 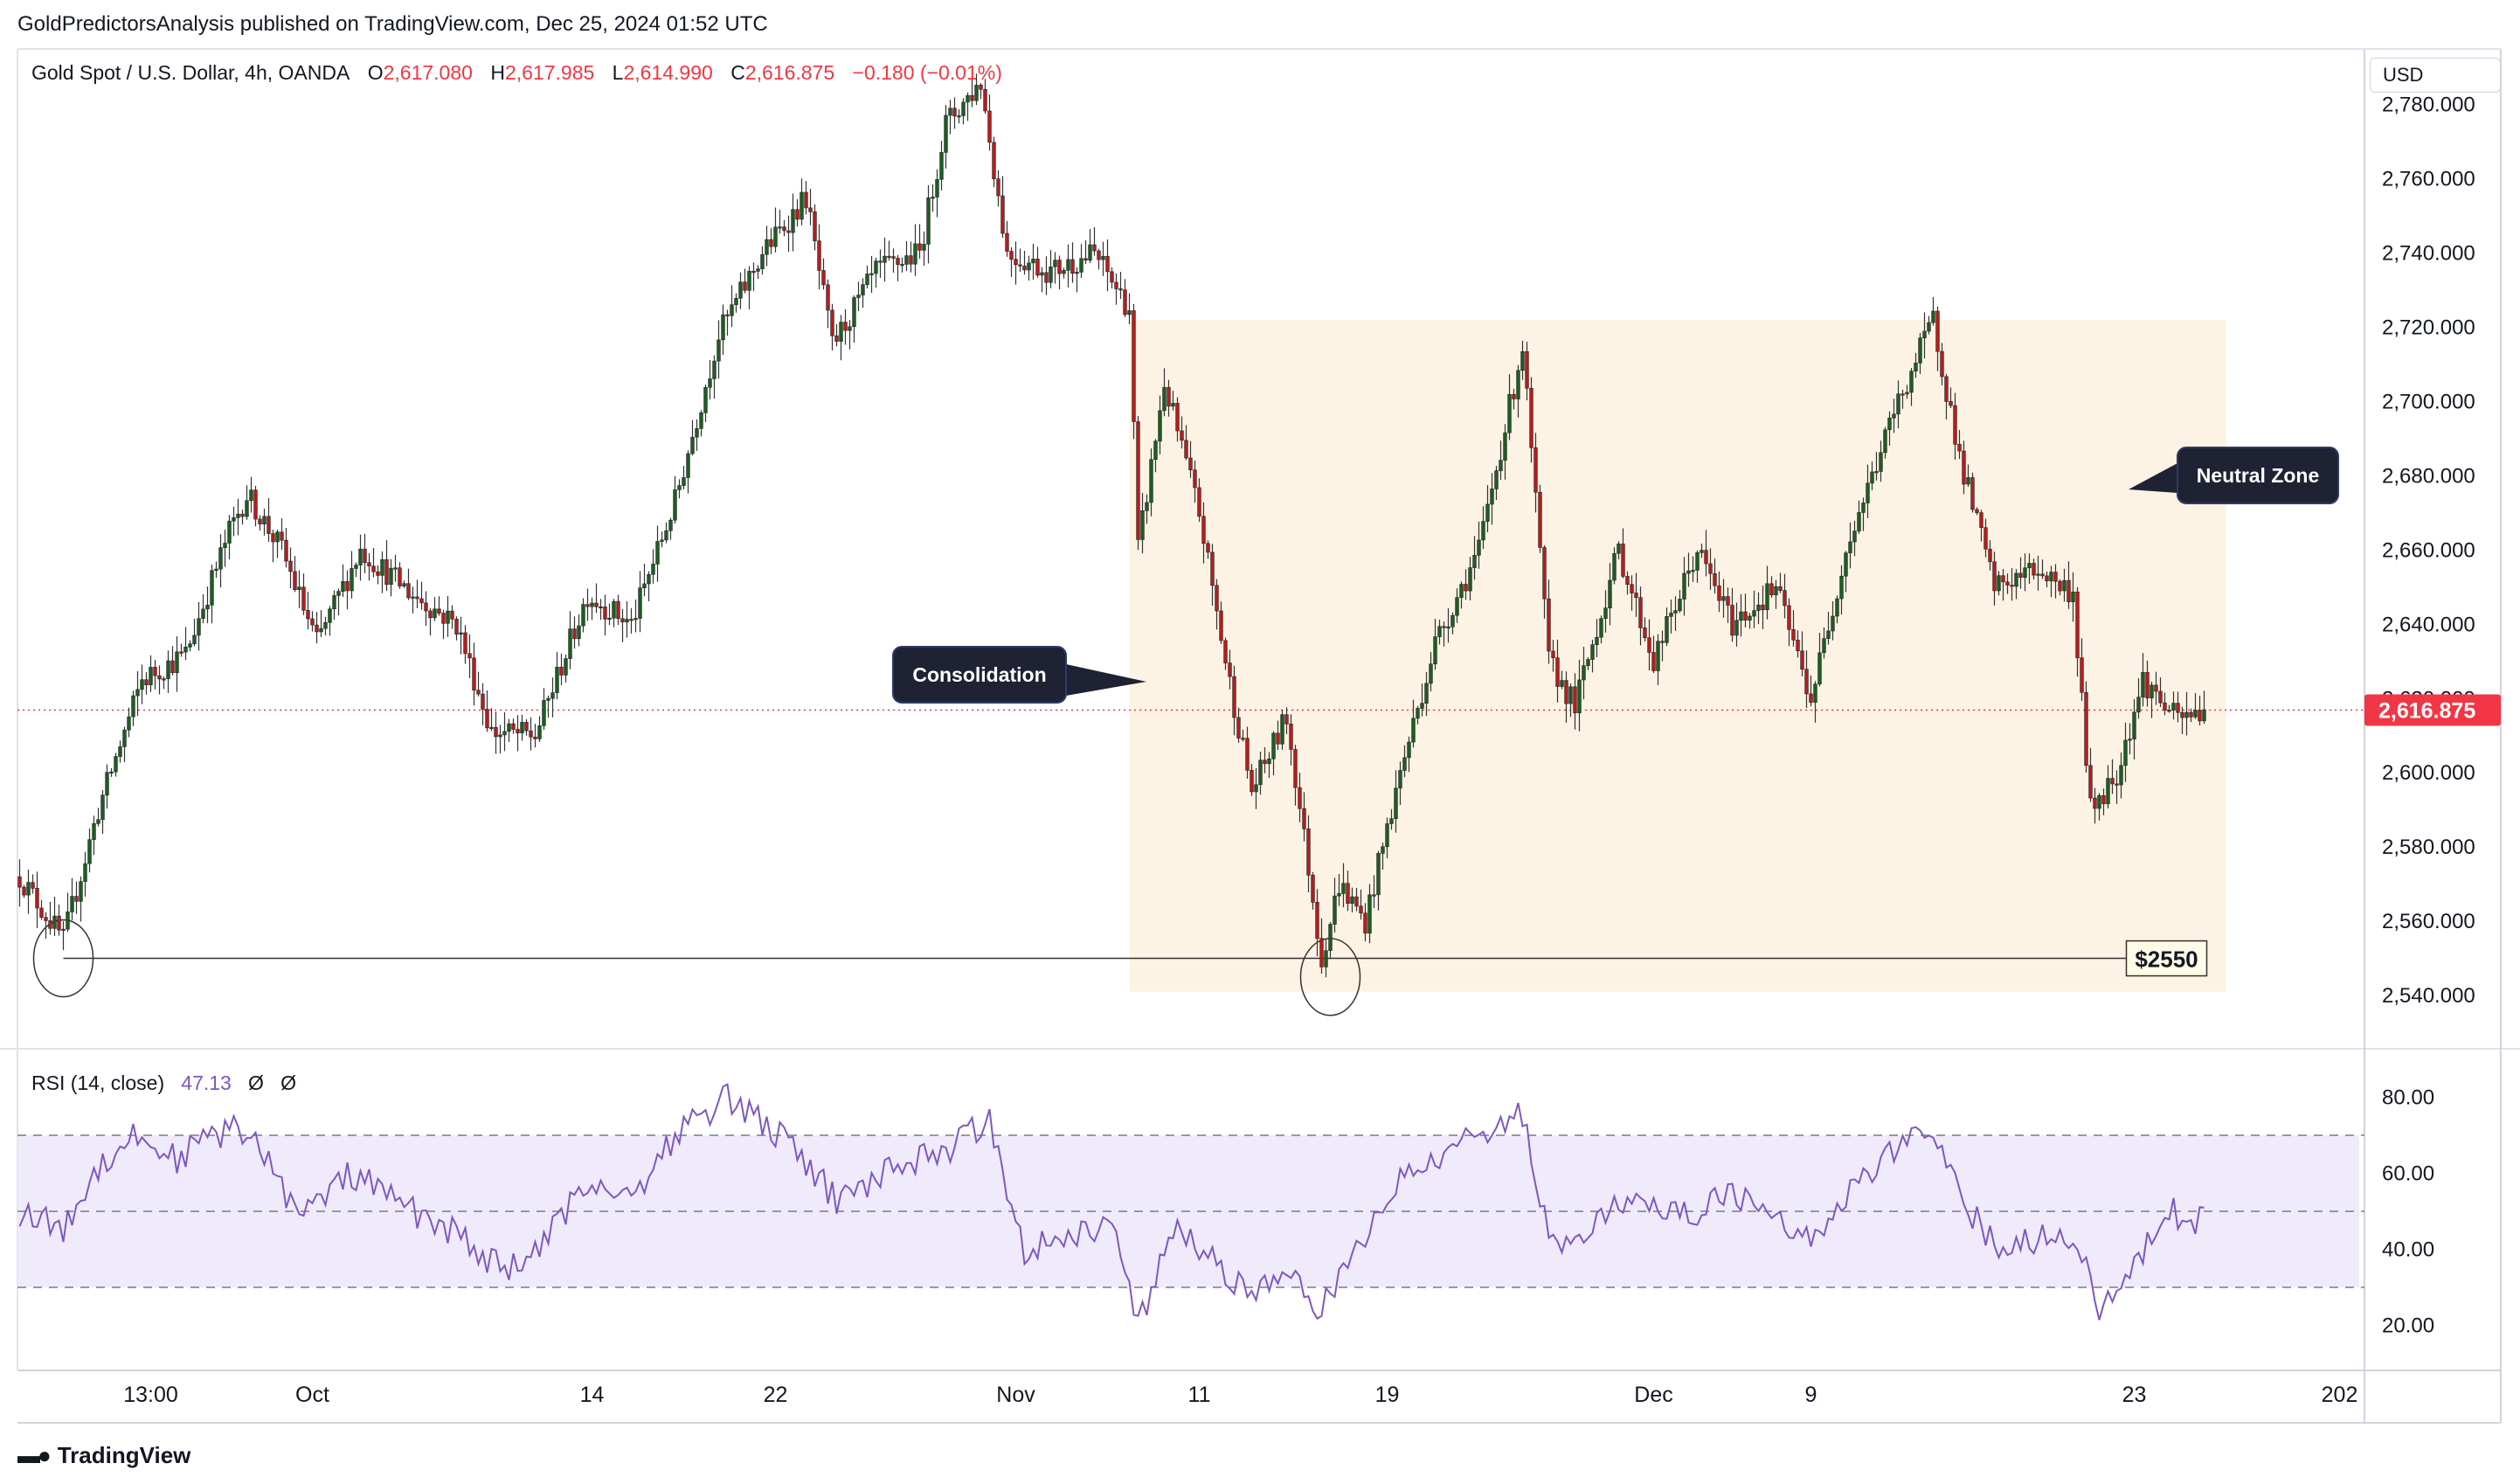 What do you see at coordinates (592, 1395) in the screenshot?
I see `time-tick-label: 14` at bounding box center [592, 1395].